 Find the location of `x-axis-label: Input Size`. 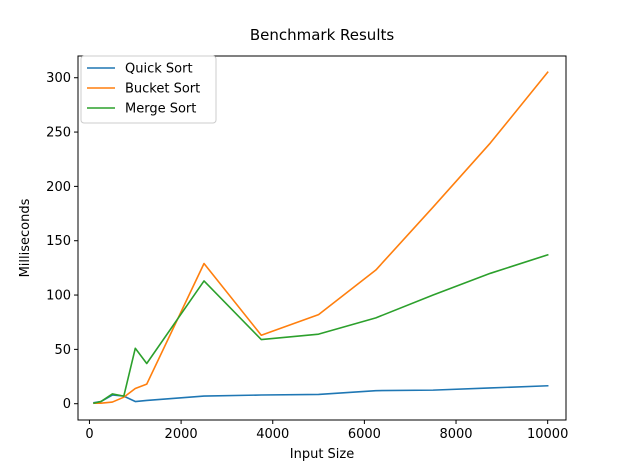

x-axis-label: Input Size is located at coordinates (322, 454).